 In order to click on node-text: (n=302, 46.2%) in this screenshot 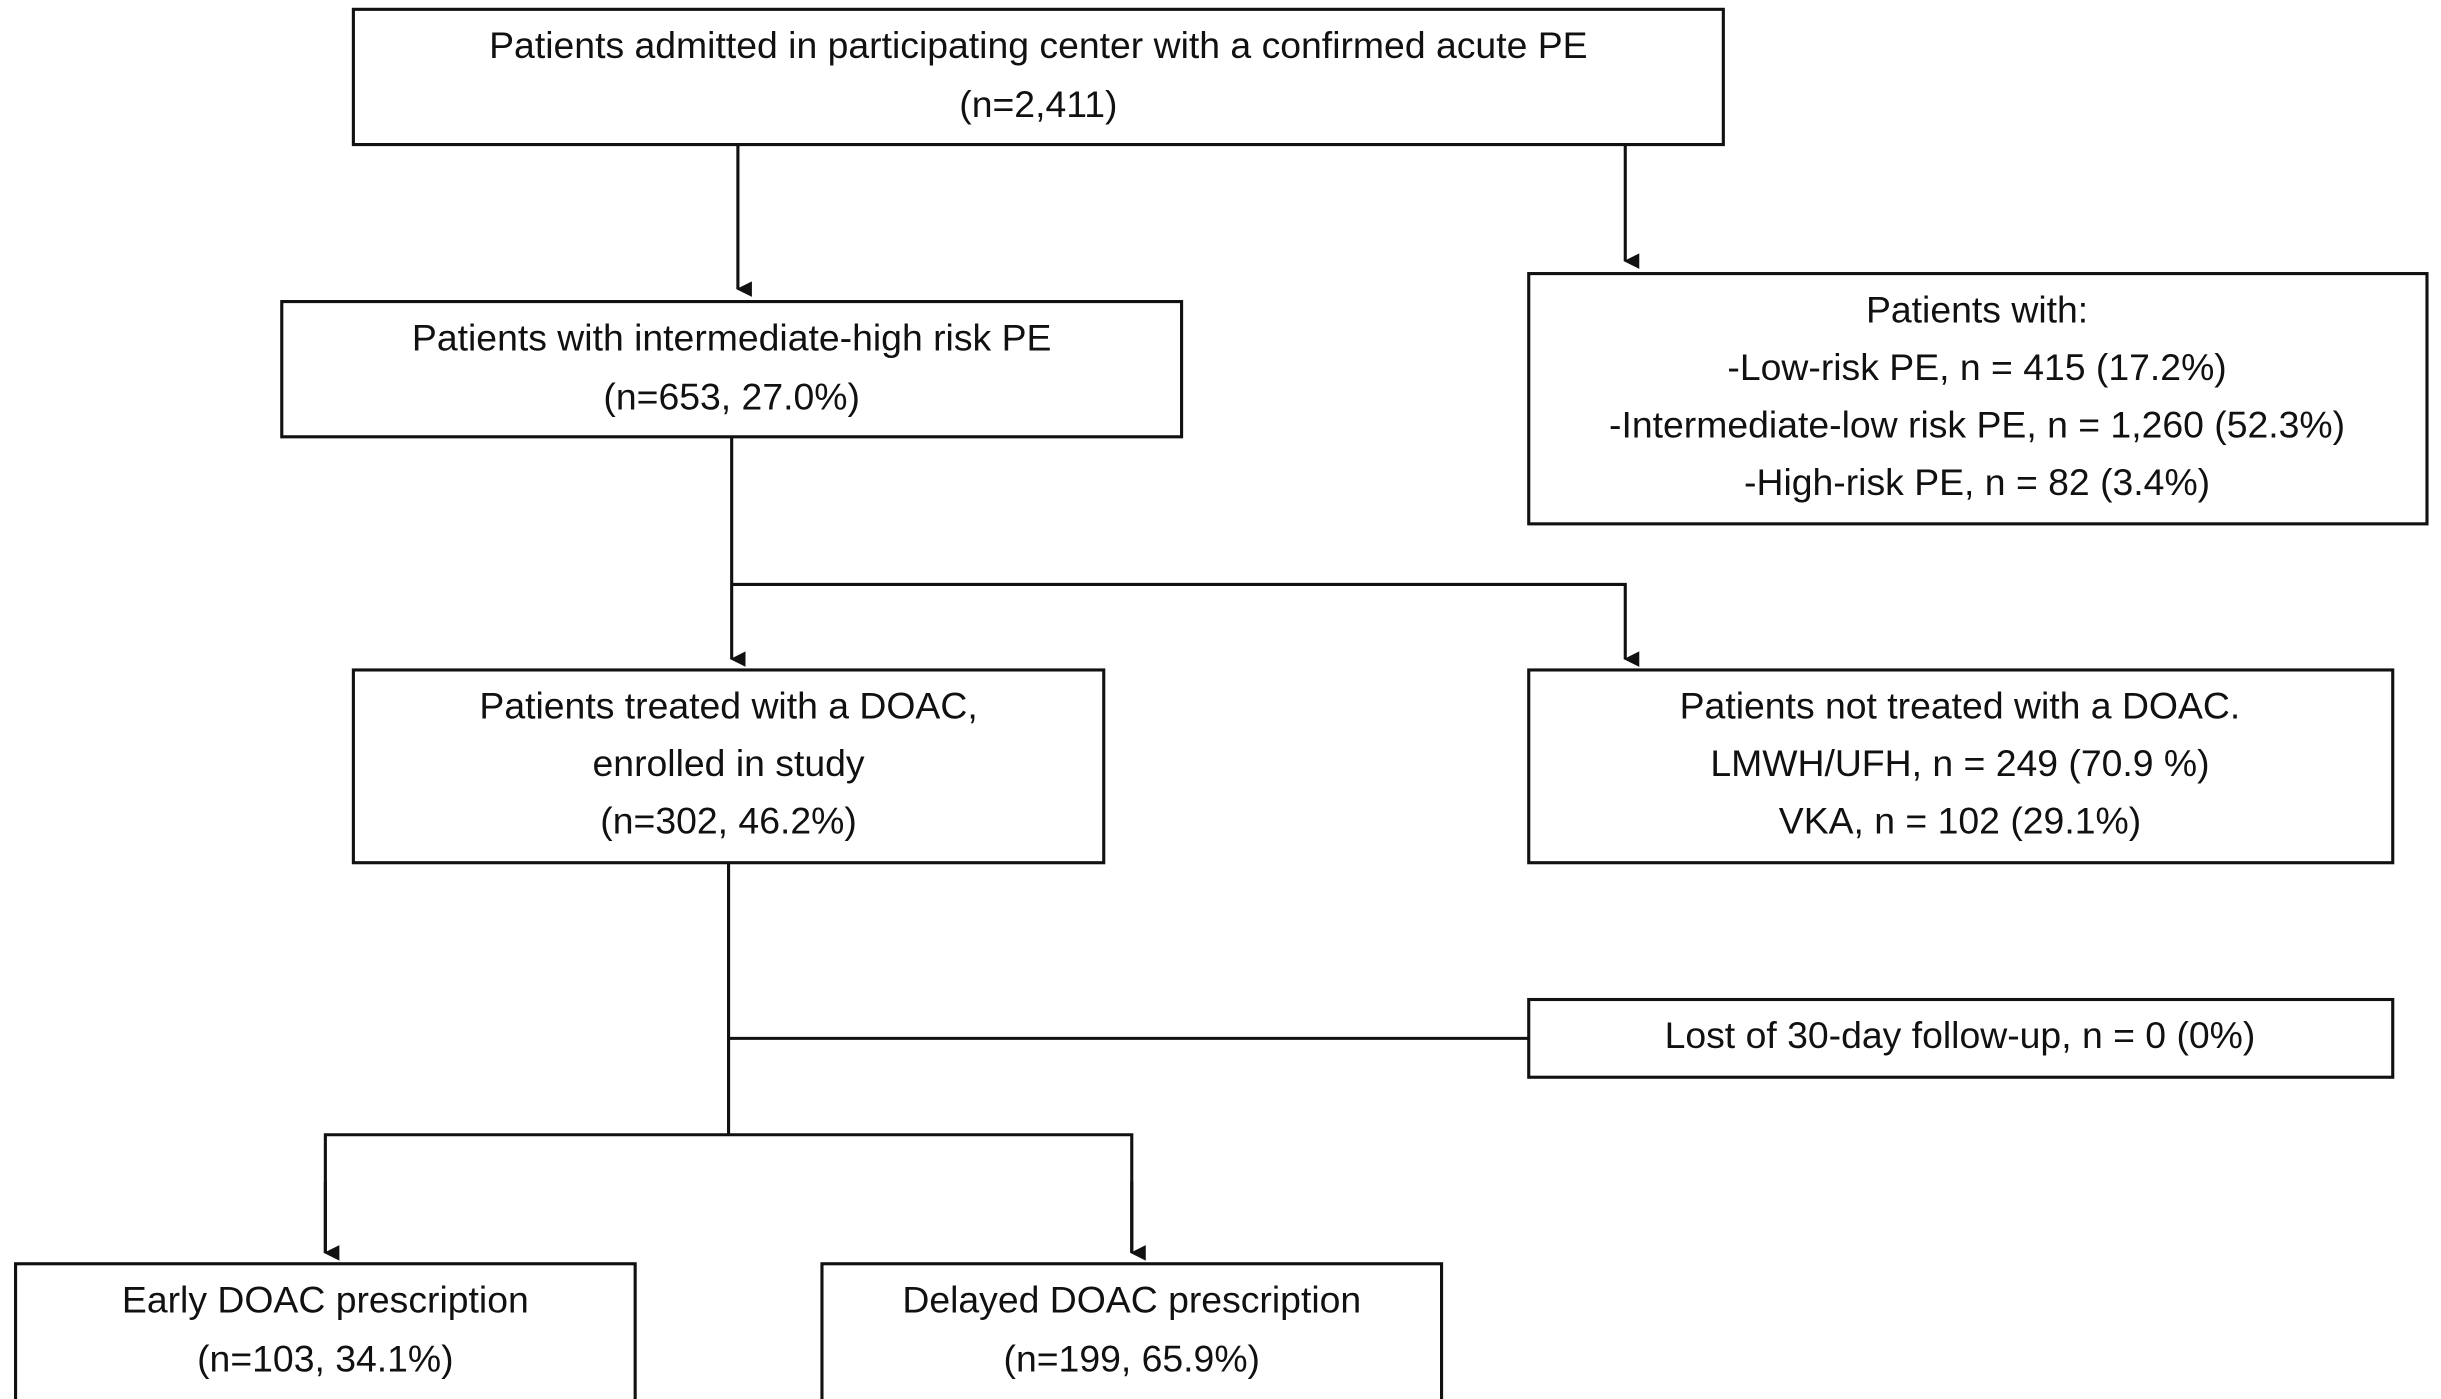, I will do `click(728, 821)`.